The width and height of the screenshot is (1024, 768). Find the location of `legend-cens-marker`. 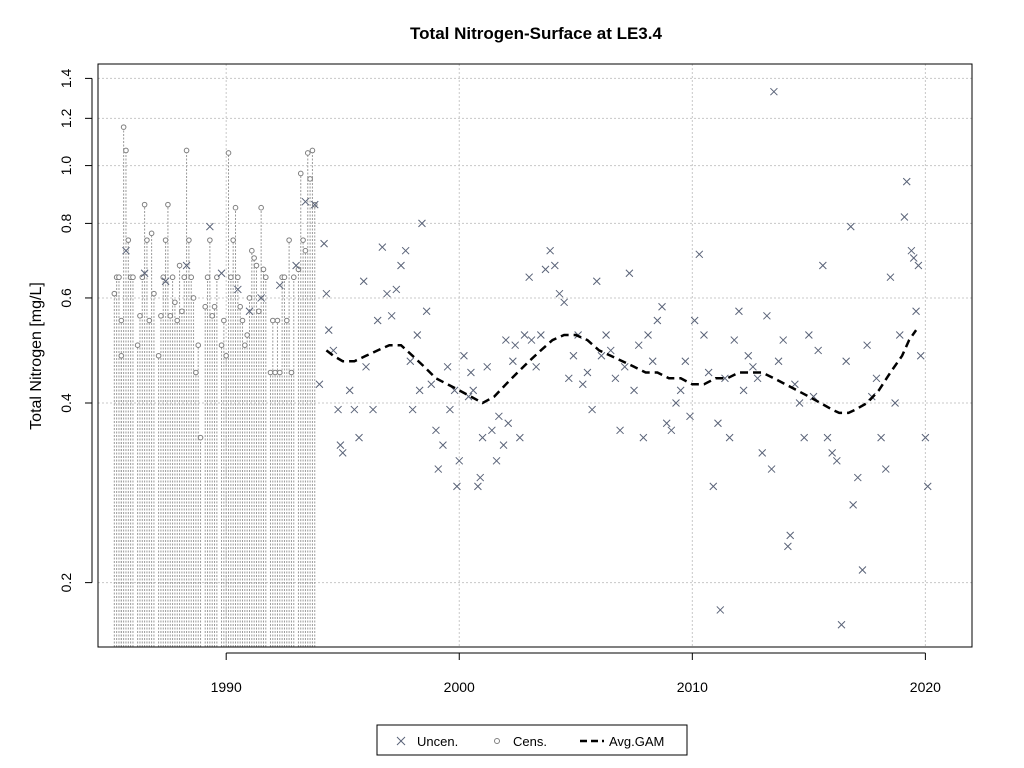

legend-cens-marker is located at coordinates (497, 741).